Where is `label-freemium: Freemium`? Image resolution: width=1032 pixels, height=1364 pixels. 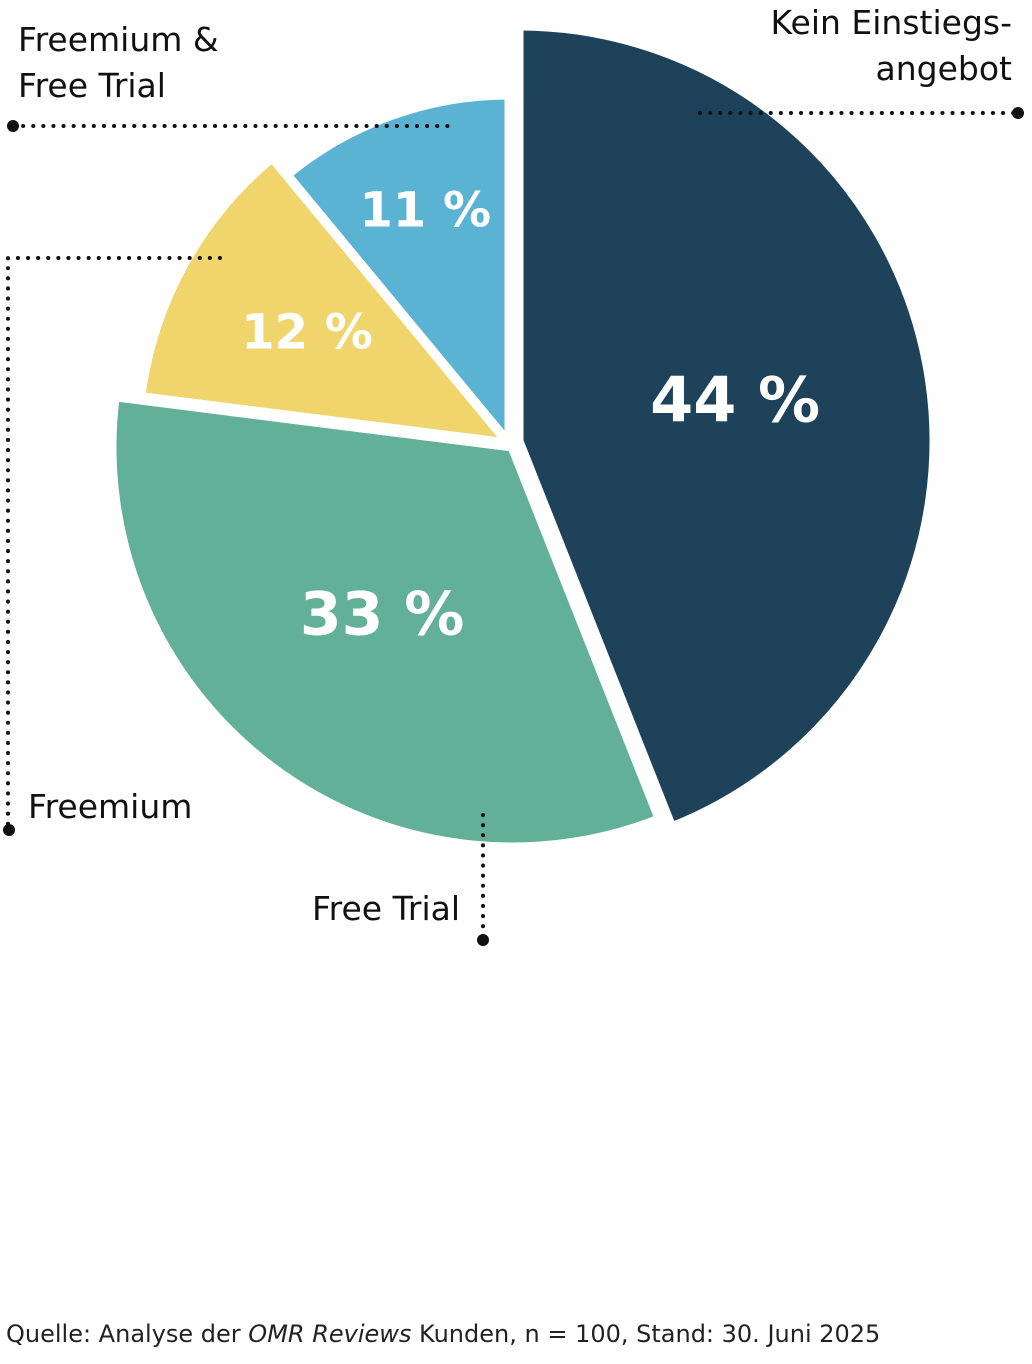 label-freemium: Freemium is located at coordinates (110, 806).